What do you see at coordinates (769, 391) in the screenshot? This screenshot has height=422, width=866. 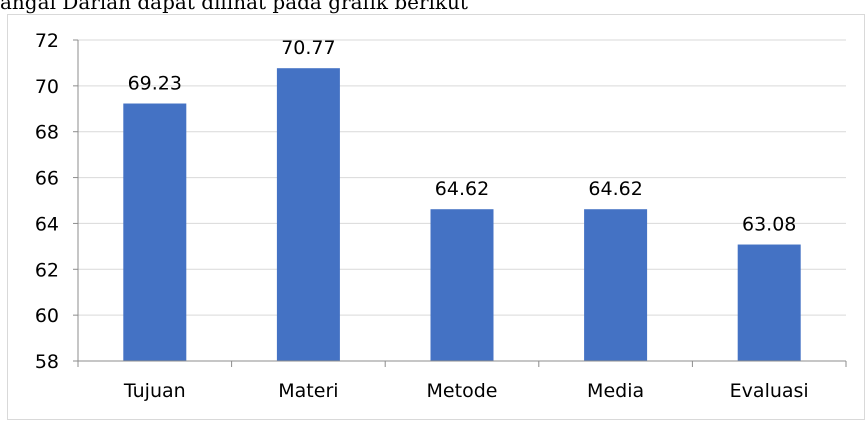 I see `category-label-evaluasi: Evaluasi` at bounding box center [769, 391].